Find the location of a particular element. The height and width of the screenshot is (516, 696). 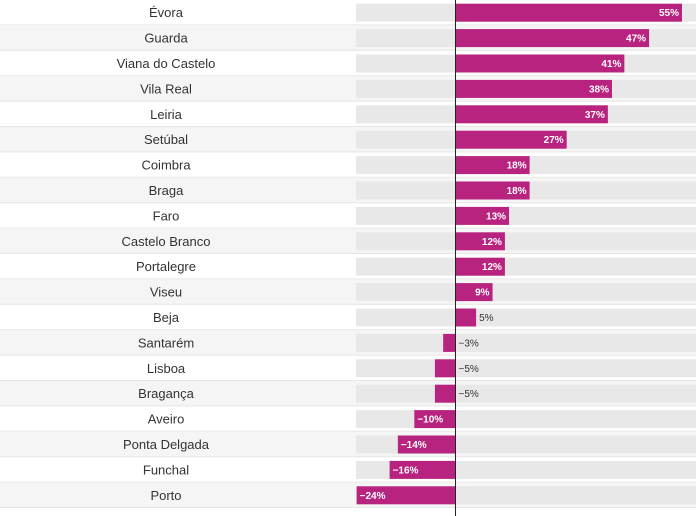

category-label: Castelo Branco is located at coordinates (166, 241).